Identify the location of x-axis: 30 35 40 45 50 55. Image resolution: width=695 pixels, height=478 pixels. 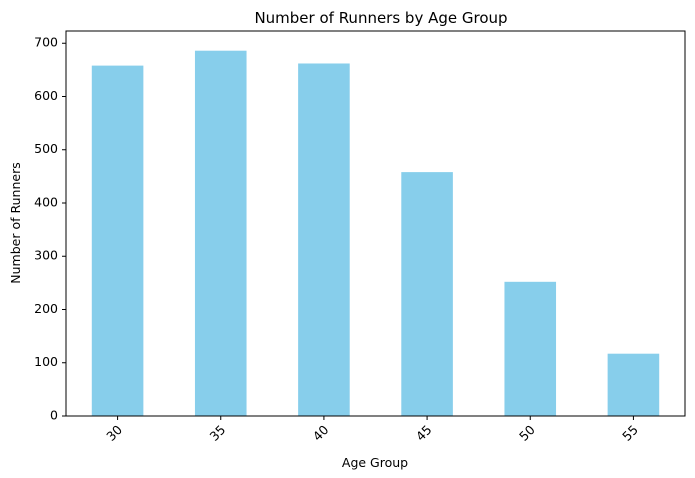
(372, 430).